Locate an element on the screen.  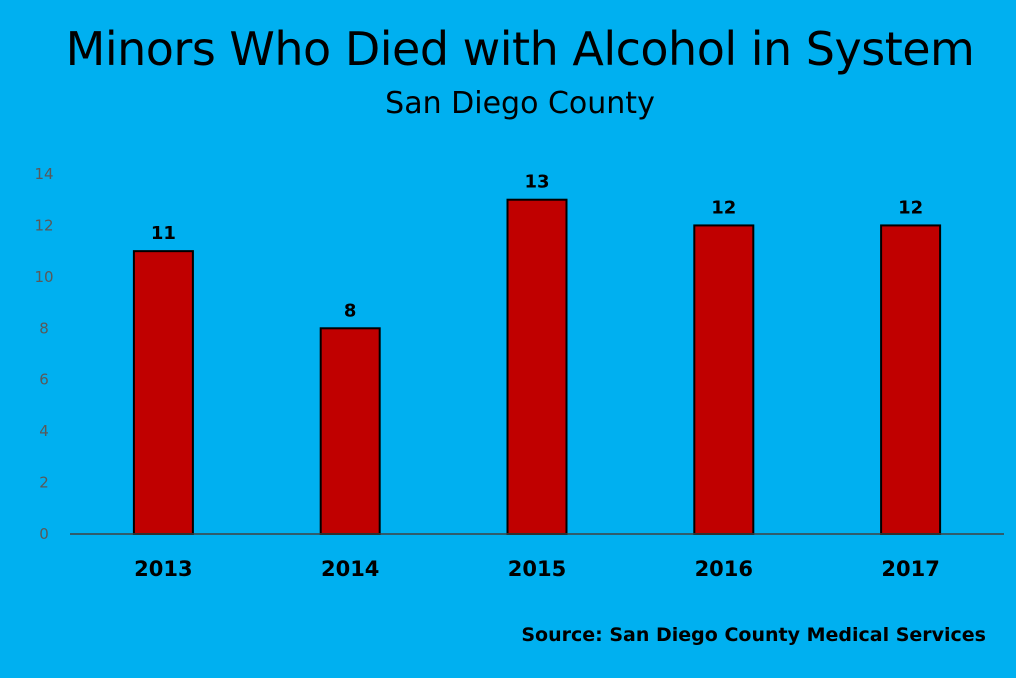
x-tick-label: 2013 is located at coordinates (163, 569).